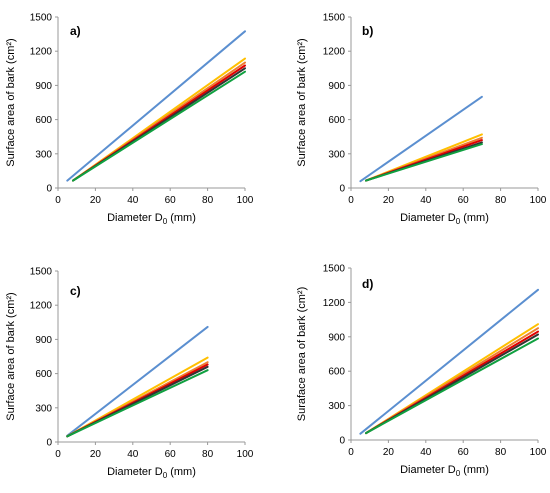 The image size is (550, 493). I want to click on panel-label: b), so click(367, 31).